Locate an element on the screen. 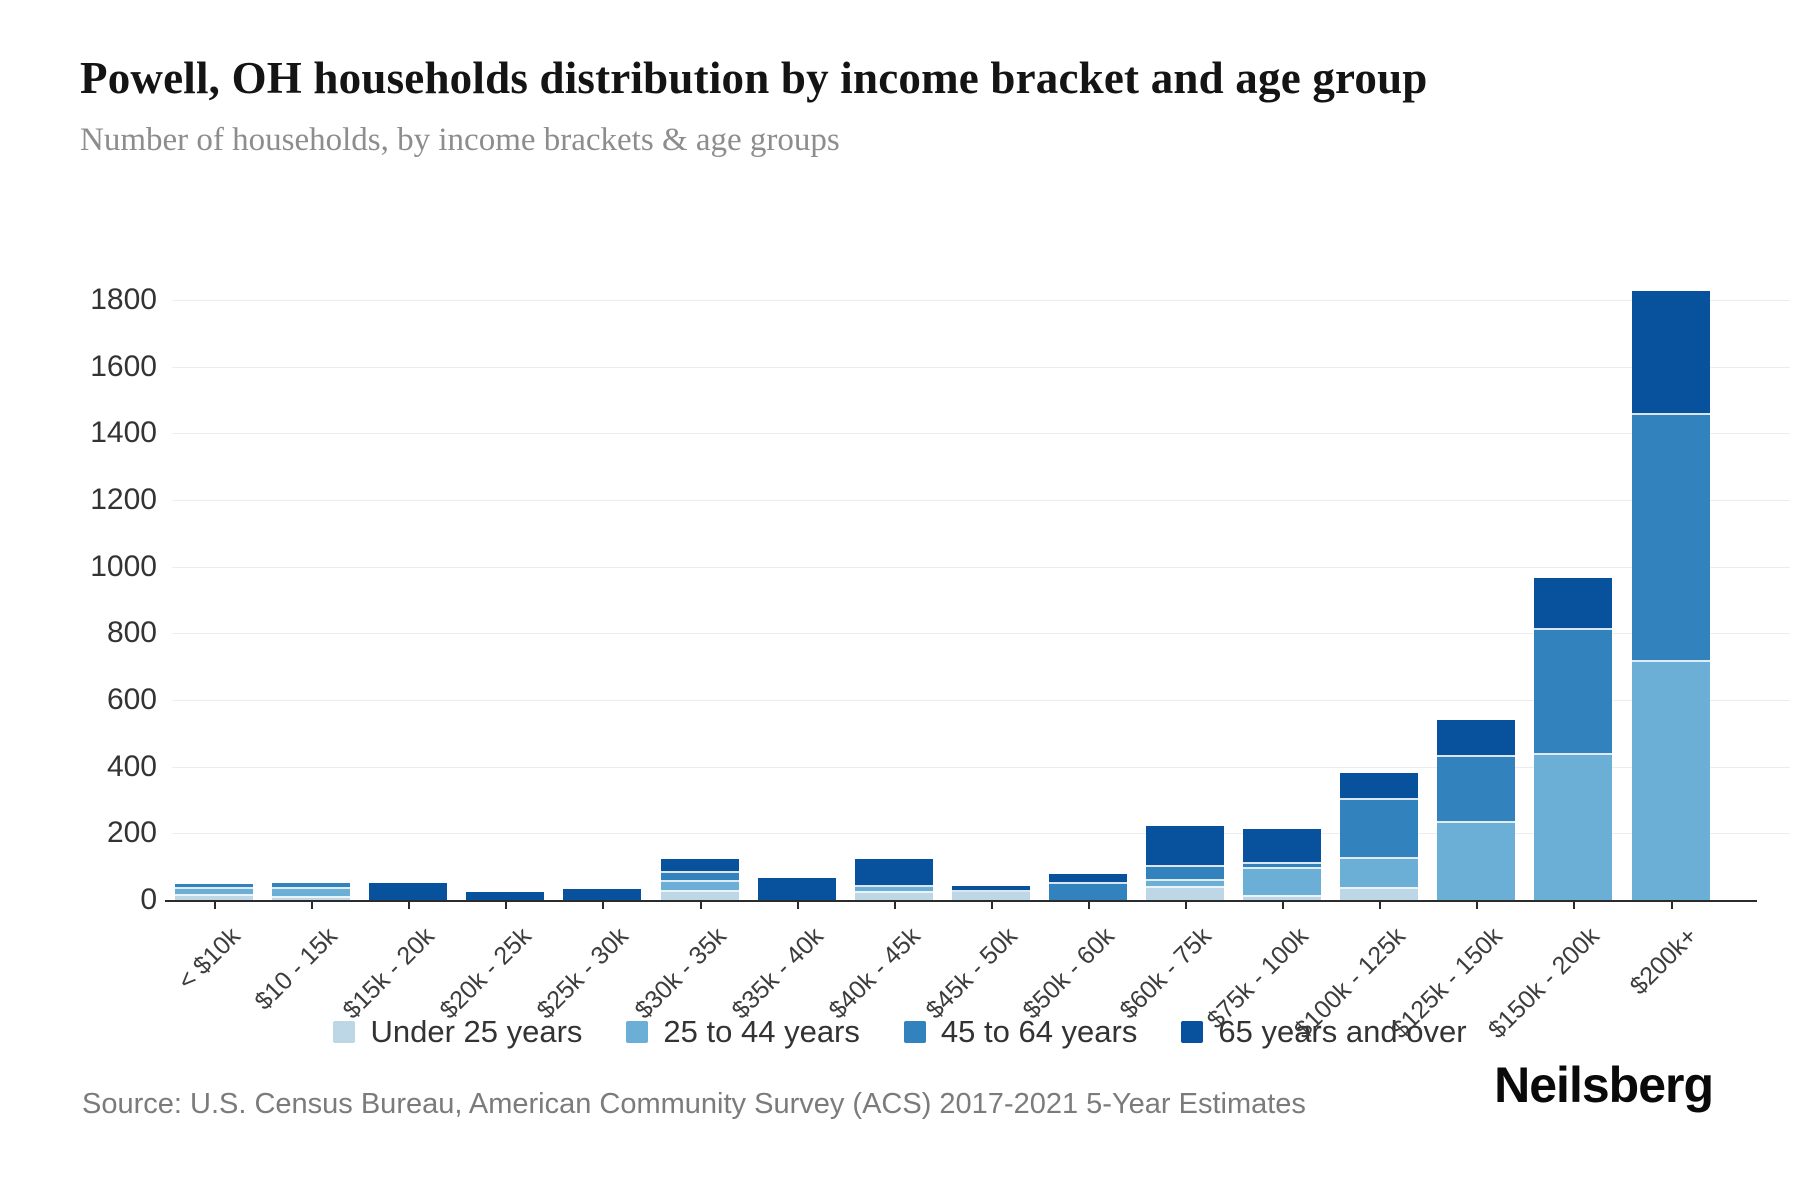  legend-label: 65 years and over is located at coordinates (1342, 1031).